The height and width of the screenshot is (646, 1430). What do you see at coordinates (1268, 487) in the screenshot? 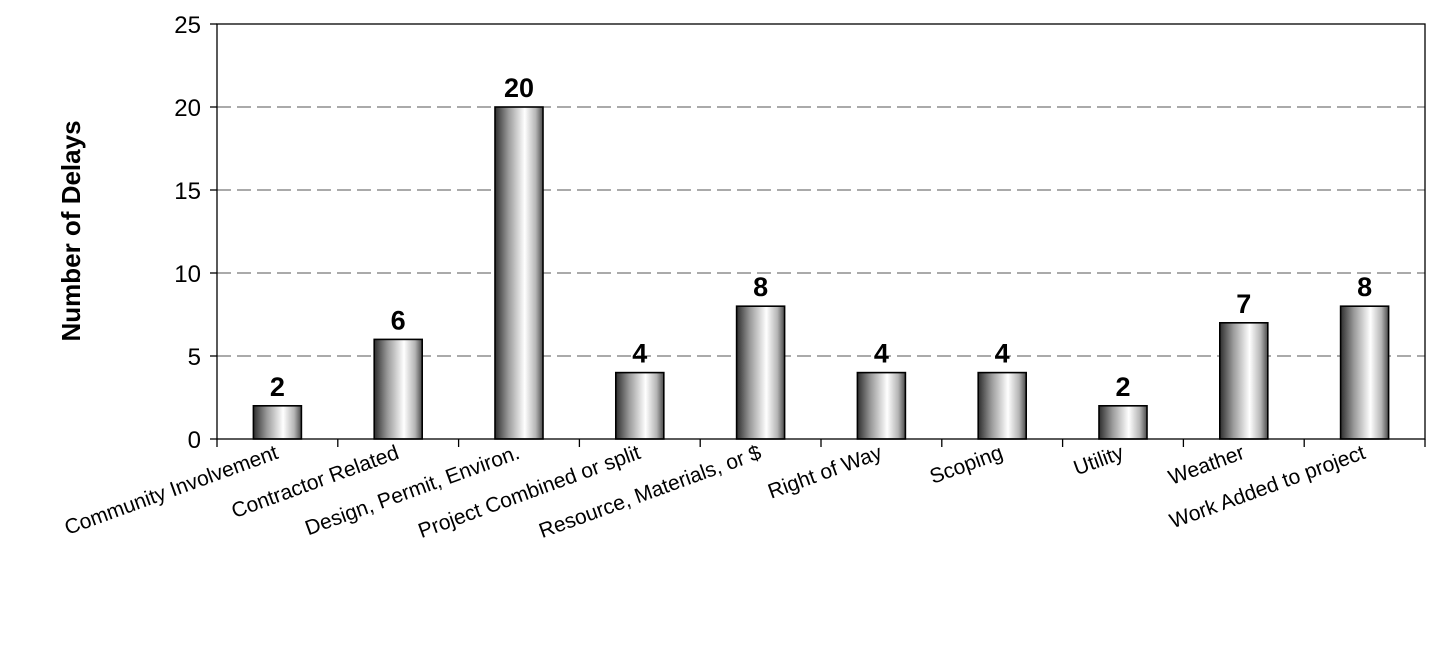
I see `x-category-label: Work Added to project` at bounding box center [1268, 487].